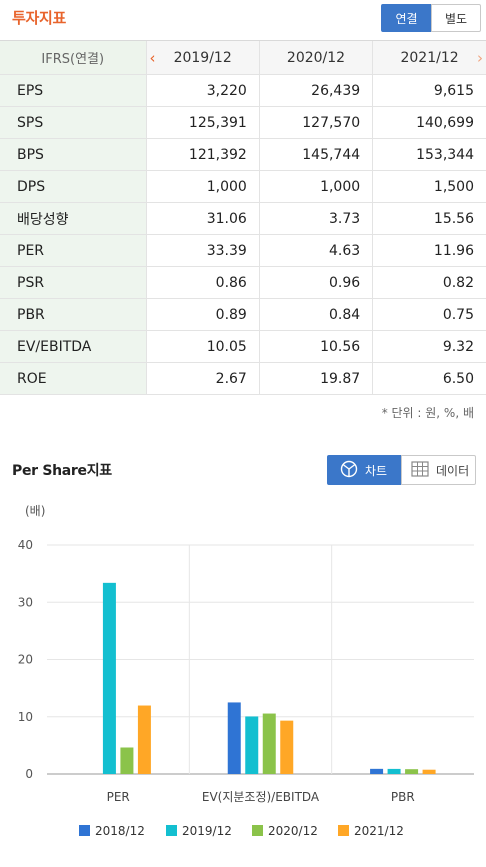 The width and height of the screenshot is (486, 867). What do you see at coordinates (379, 831) in the screenshot?
I see `legend-label: 2021/12` at bounding box center [379, 831].